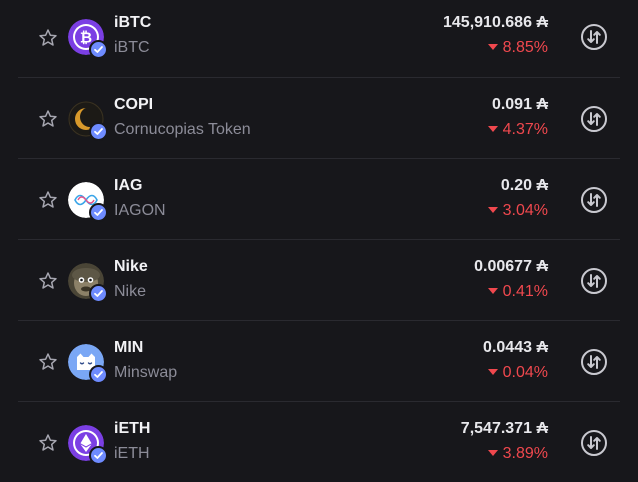  What do you see at coordinates (132, 428) in the screenshot?
I see `token-symbol: iETH` at bounding box center [132, 428].